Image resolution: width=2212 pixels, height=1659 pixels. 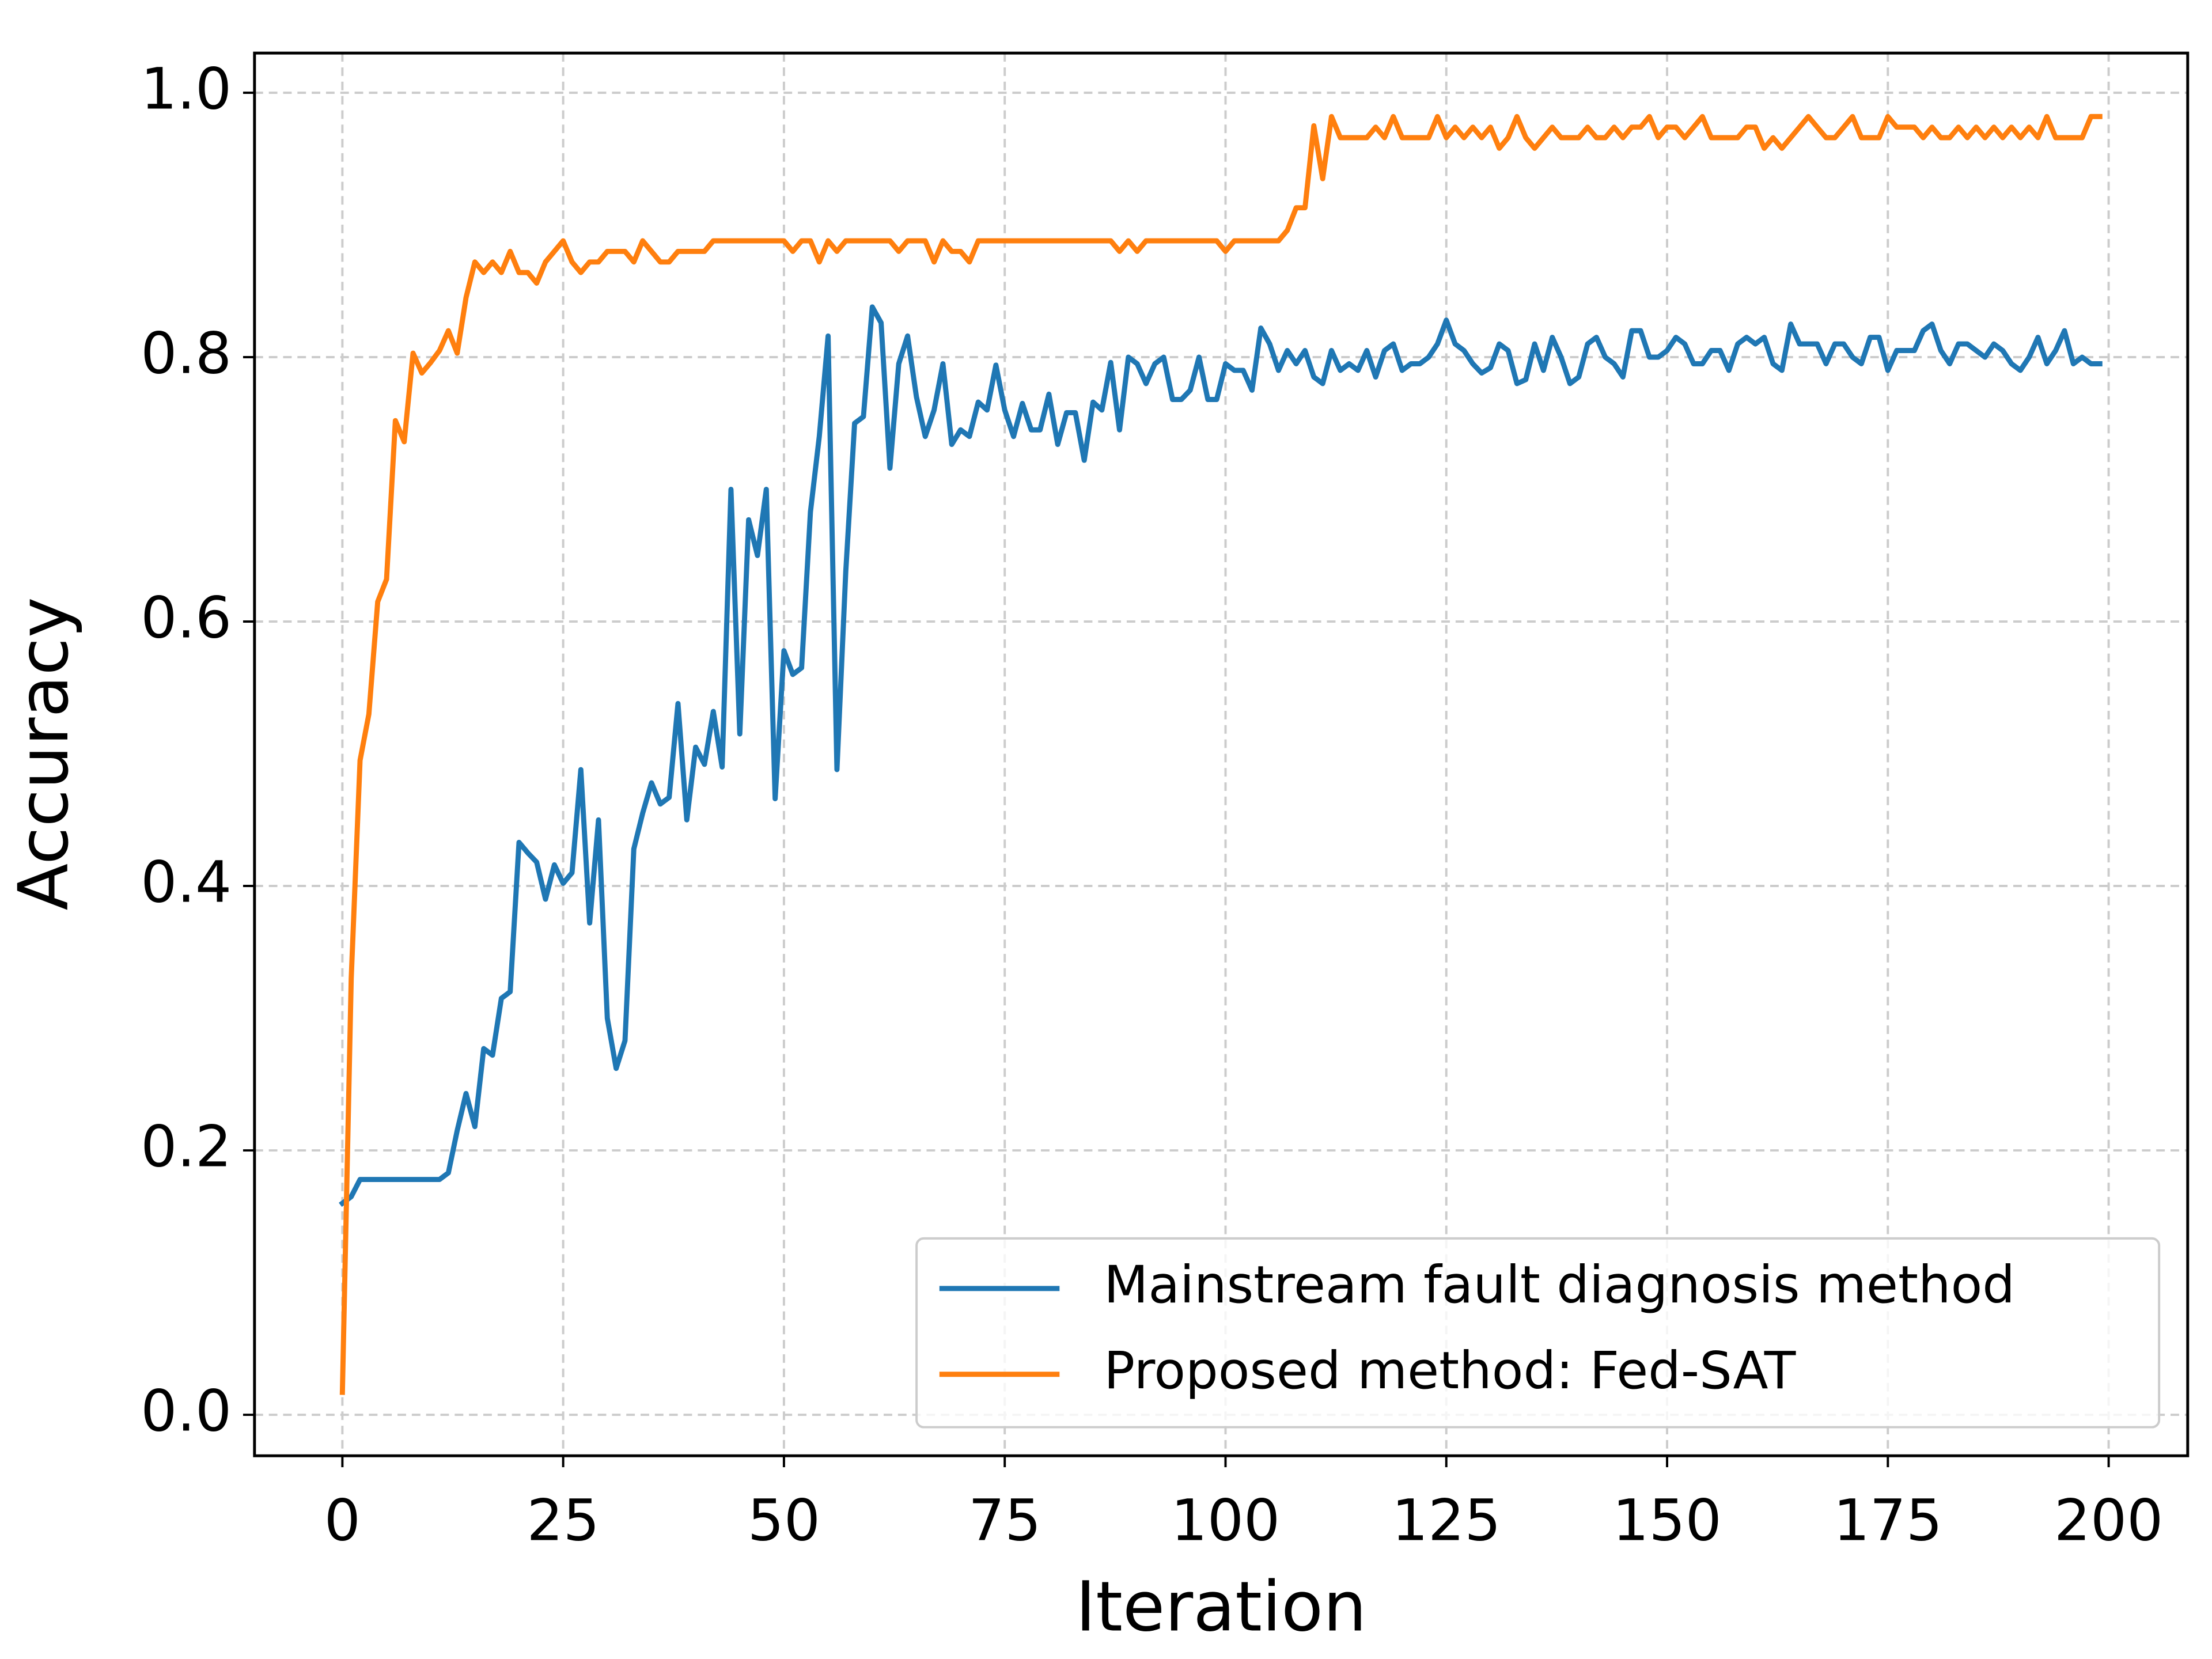 What do you see at coordinates (1888, 1521) in the screenshot?
I see `x-tick-label: 175` at bounding box center [1888, 1521].